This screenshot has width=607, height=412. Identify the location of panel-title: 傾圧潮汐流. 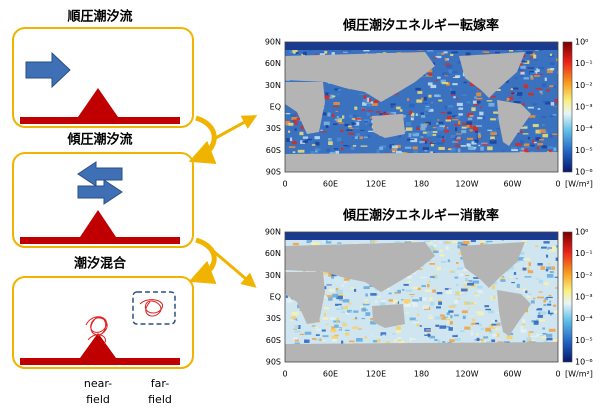
(99, 140).